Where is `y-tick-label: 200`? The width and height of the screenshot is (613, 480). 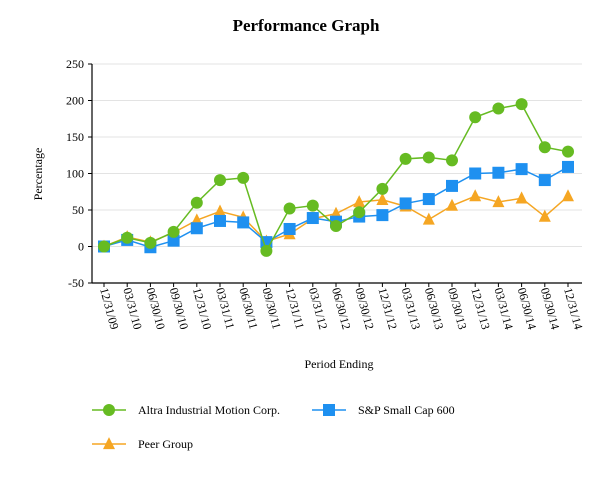
y-tick-label: 200 is located at coordinates (75, 101).